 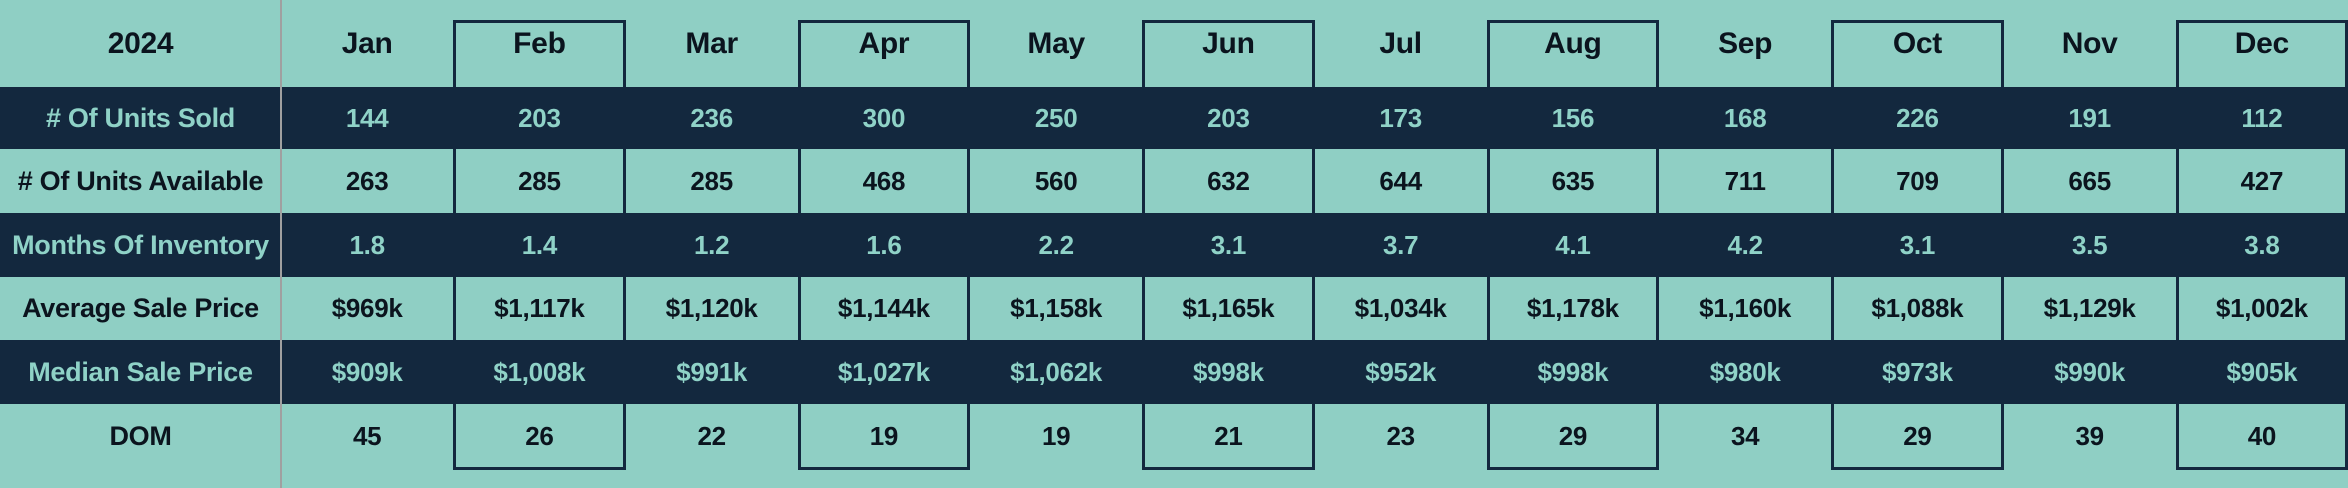 I want to click on value-cell: 191, so click(x=2089, y=118).